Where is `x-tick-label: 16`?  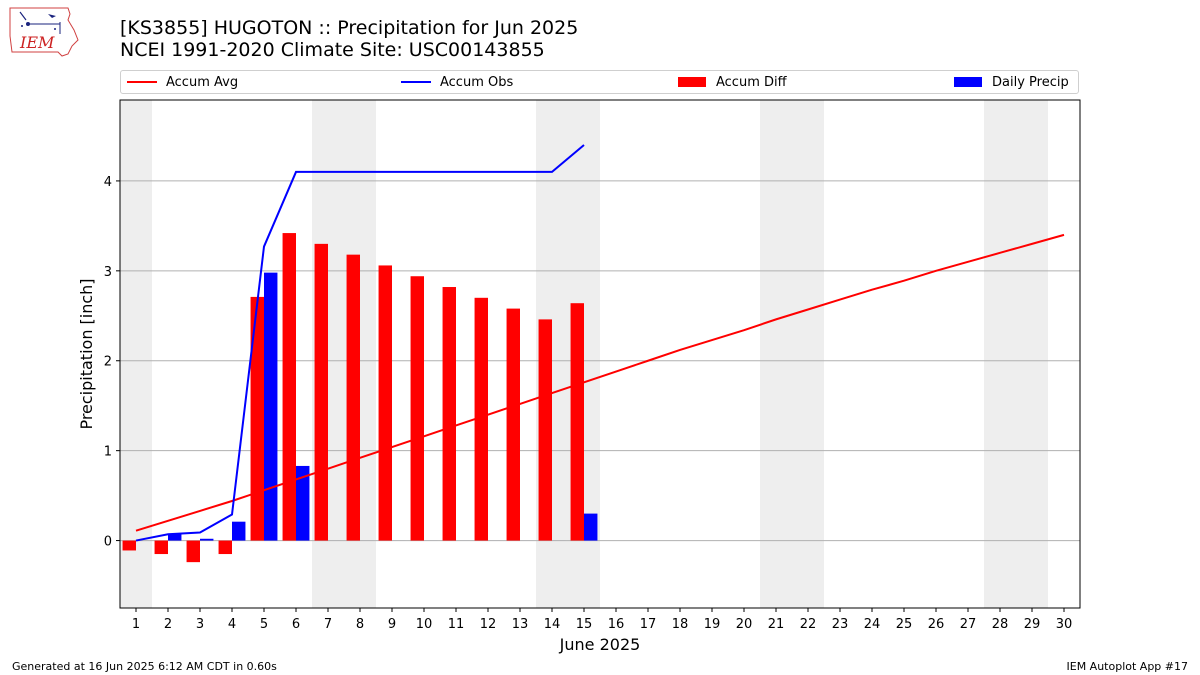 x-tick-label: 16 is located at coordinates (616, 624).